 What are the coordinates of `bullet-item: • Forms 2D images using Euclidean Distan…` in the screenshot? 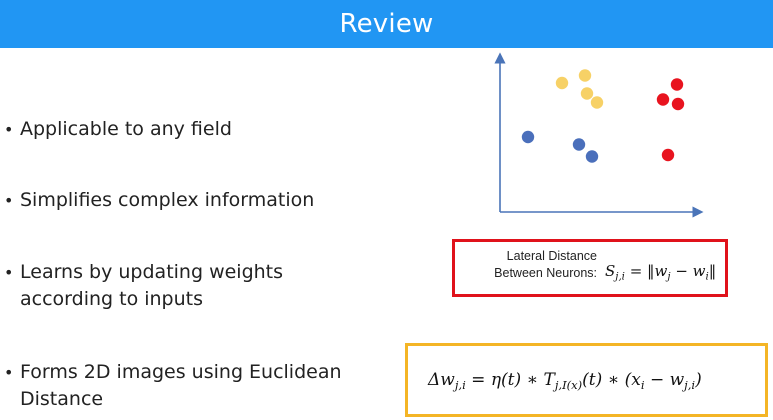 It's located at (173, 386).